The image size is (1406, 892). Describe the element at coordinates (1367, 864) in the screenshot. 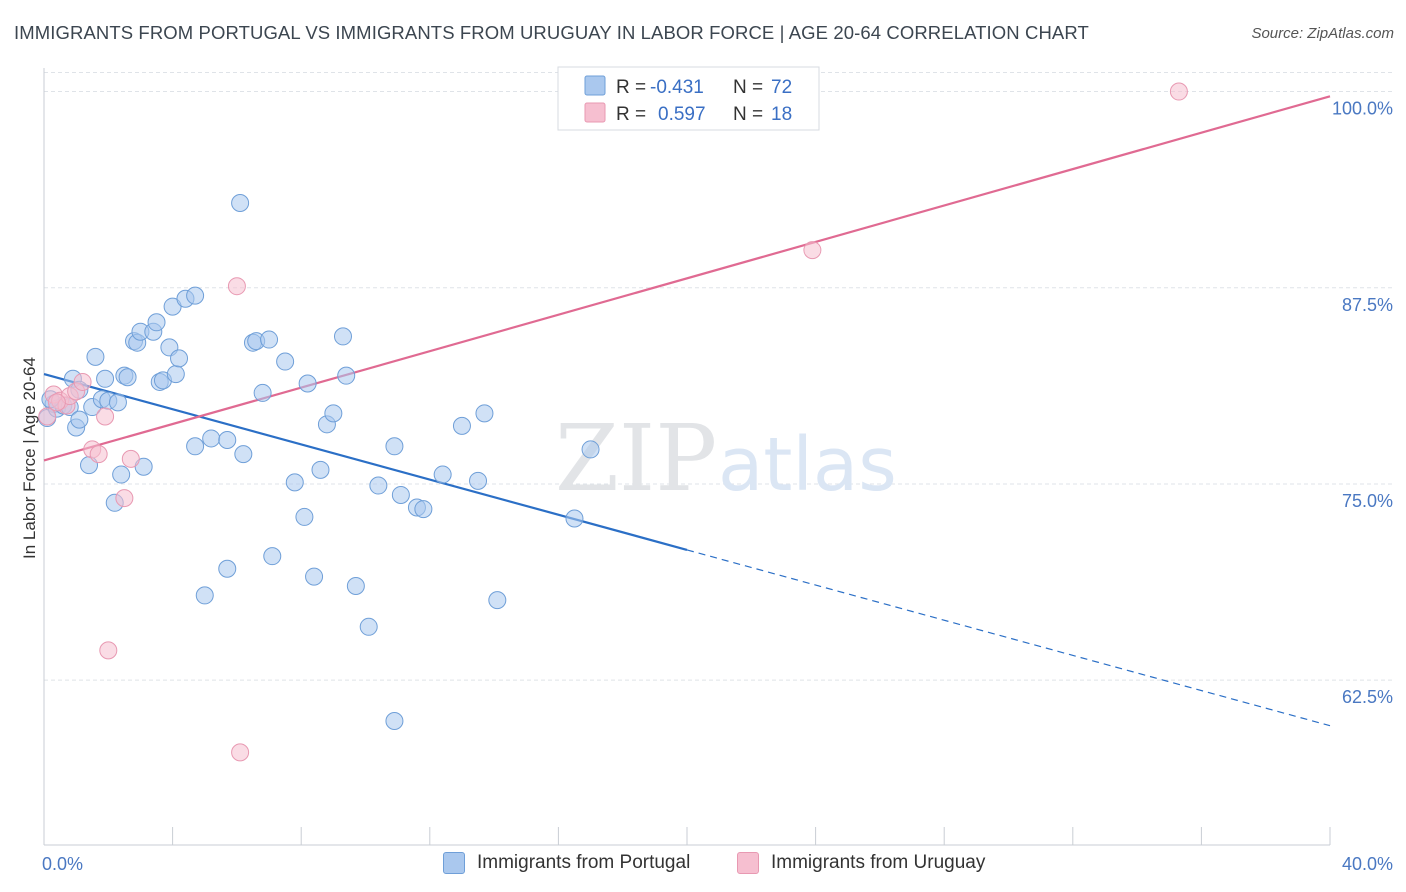

I see `x-tick-label-1: 40.0%` at that location.